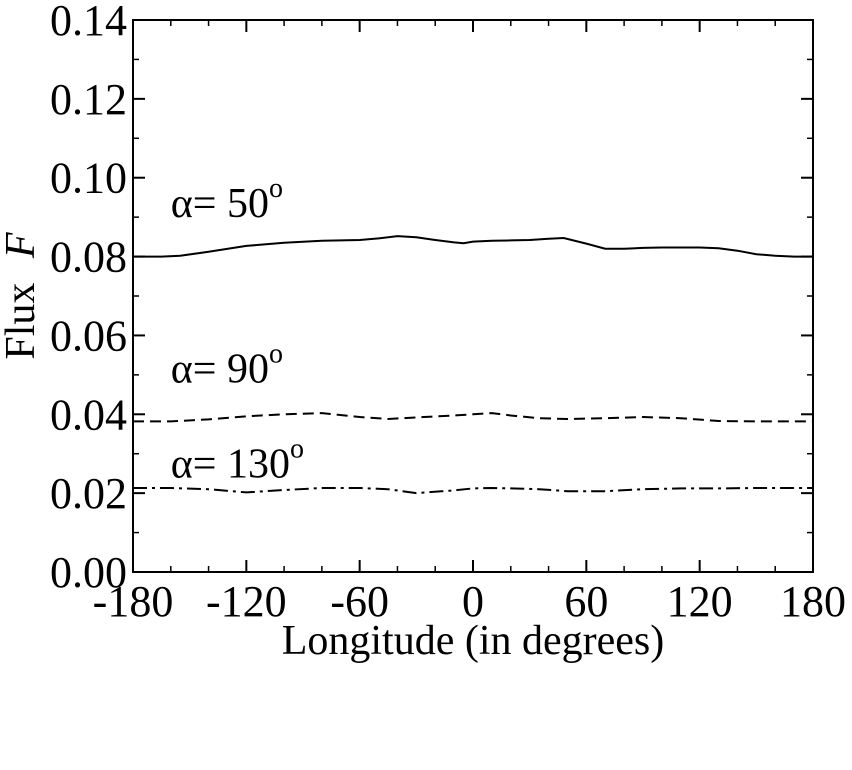 This screenshot has height=770, width=852. I want to click on x-tick-label: -120, so click(246, 601).